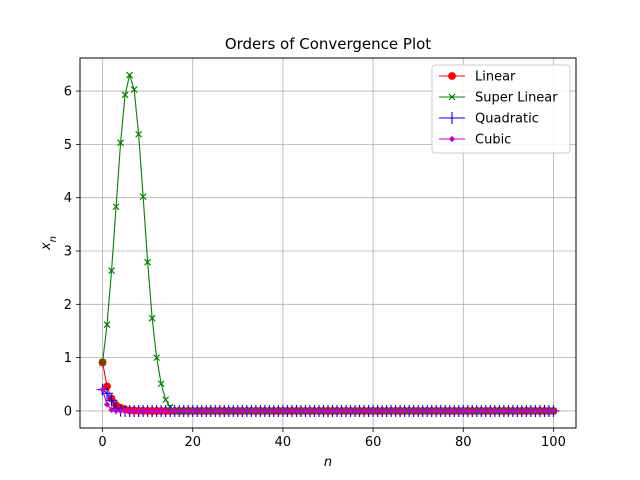  What do you see at coordinates (328, 44) in the screenshot?
I see `chart-title: Orders of Convergence Plot` at bounding box center [328, 44].